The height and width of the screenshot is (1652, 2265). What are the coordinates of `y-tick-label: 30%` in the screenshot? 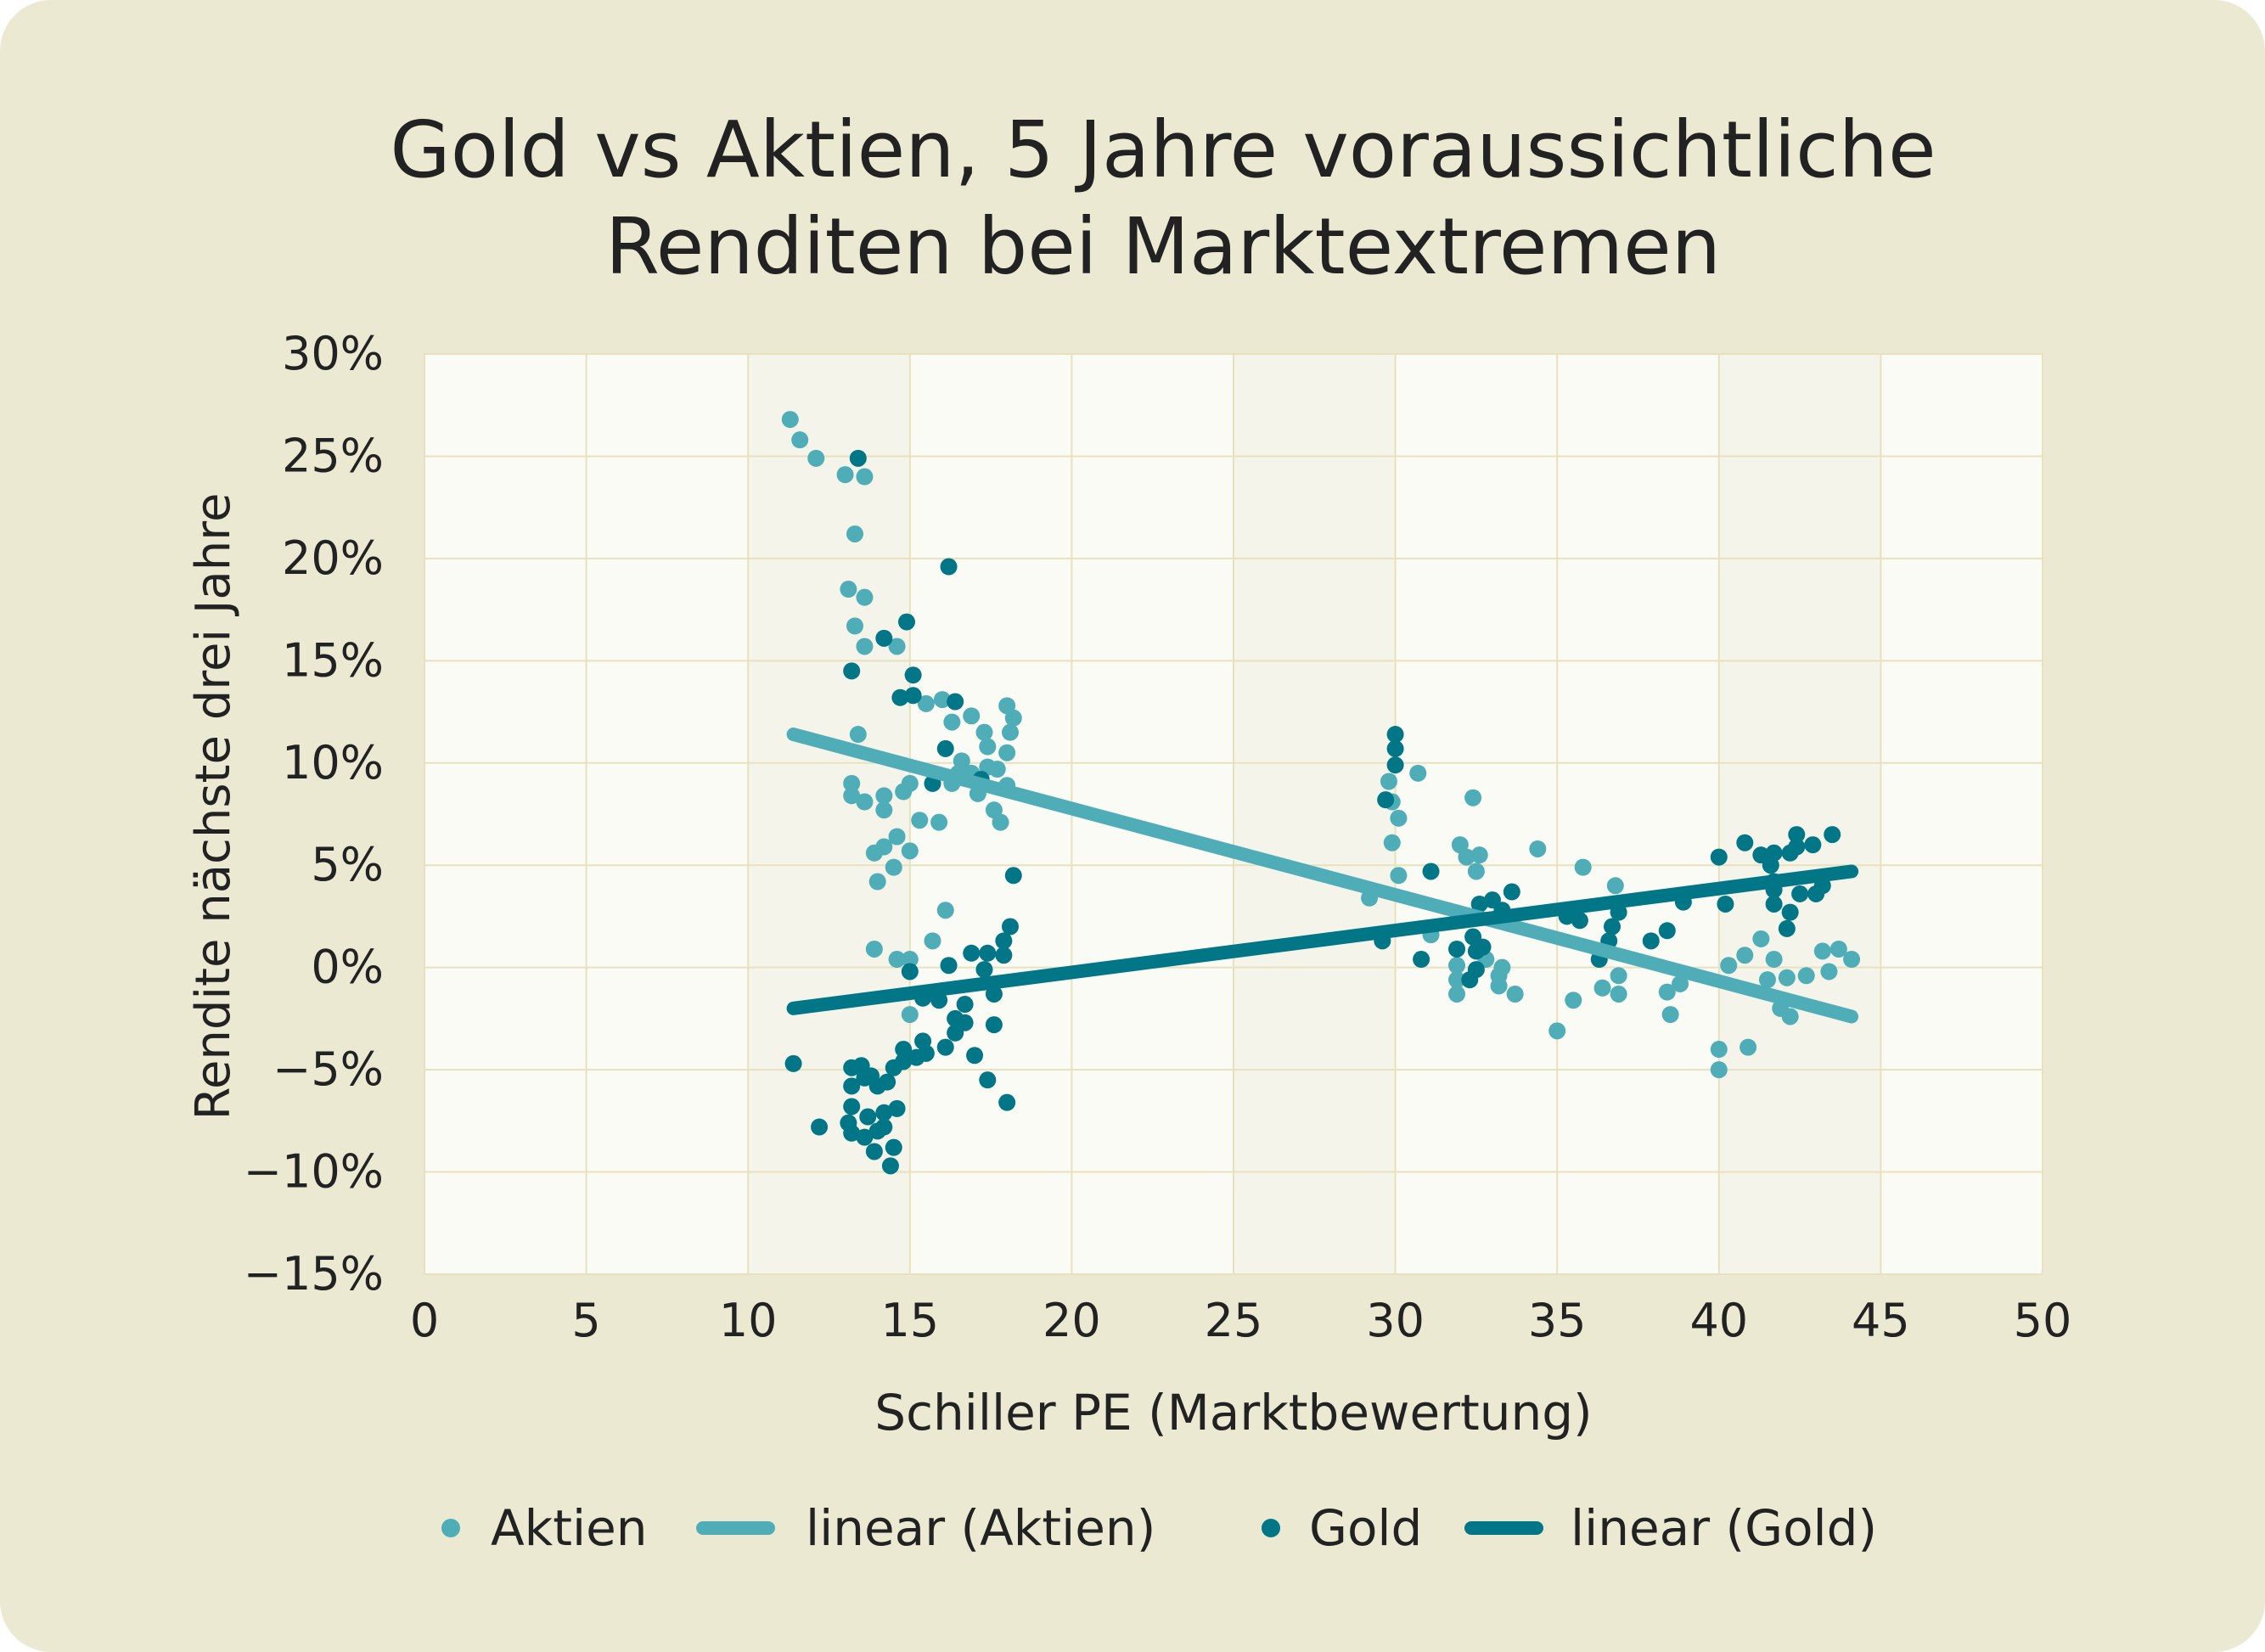 It's located at (333, 354).